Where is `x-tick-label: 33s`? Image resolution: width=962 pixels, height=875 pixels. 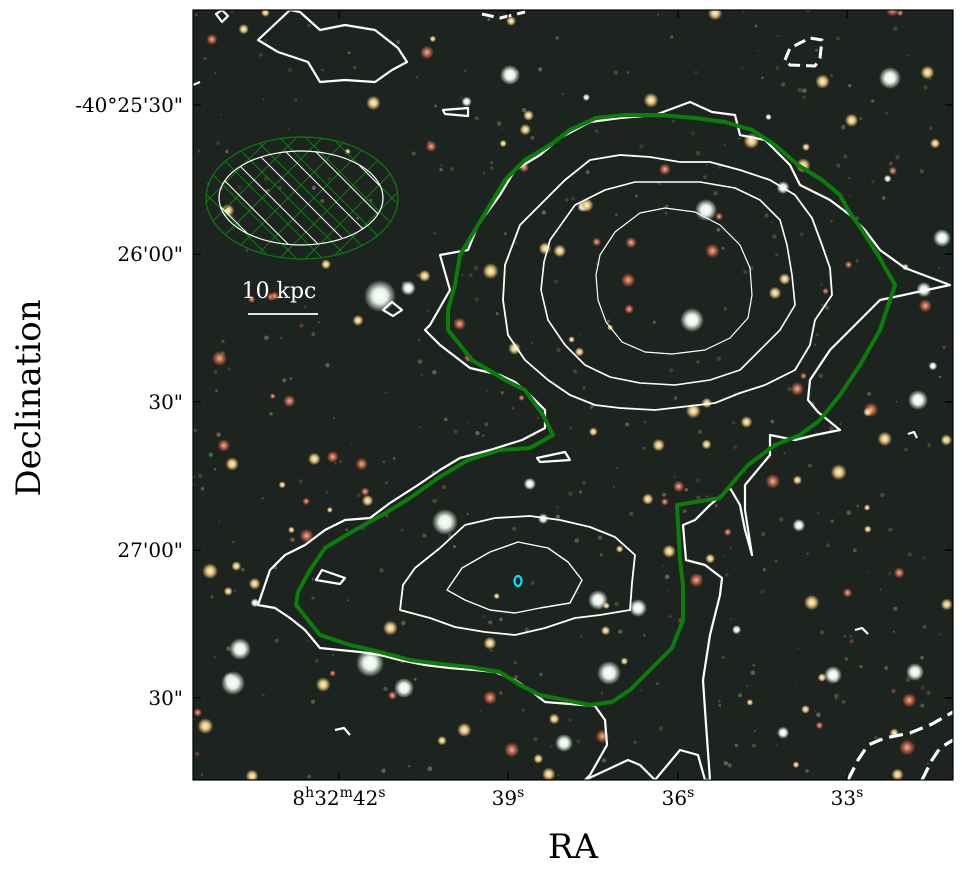 x-tick-label: 33s is located at coordinates (847, 797).